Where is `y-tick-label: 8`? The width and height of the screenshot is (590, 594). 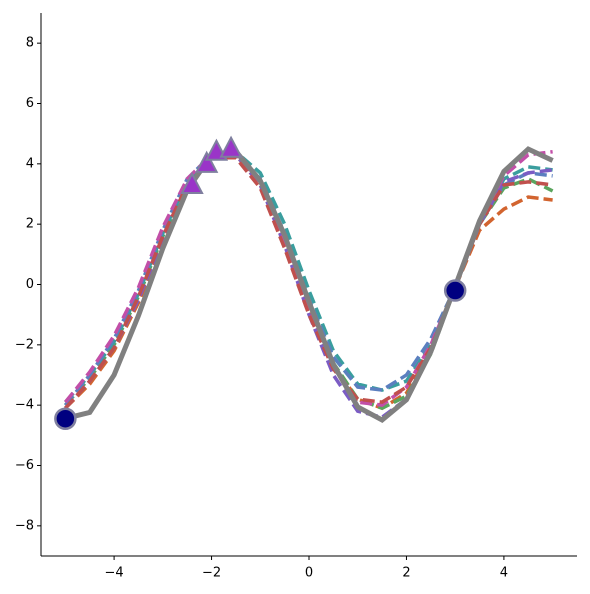 y-tick-label: 8 is located at coordinates (30, 43).